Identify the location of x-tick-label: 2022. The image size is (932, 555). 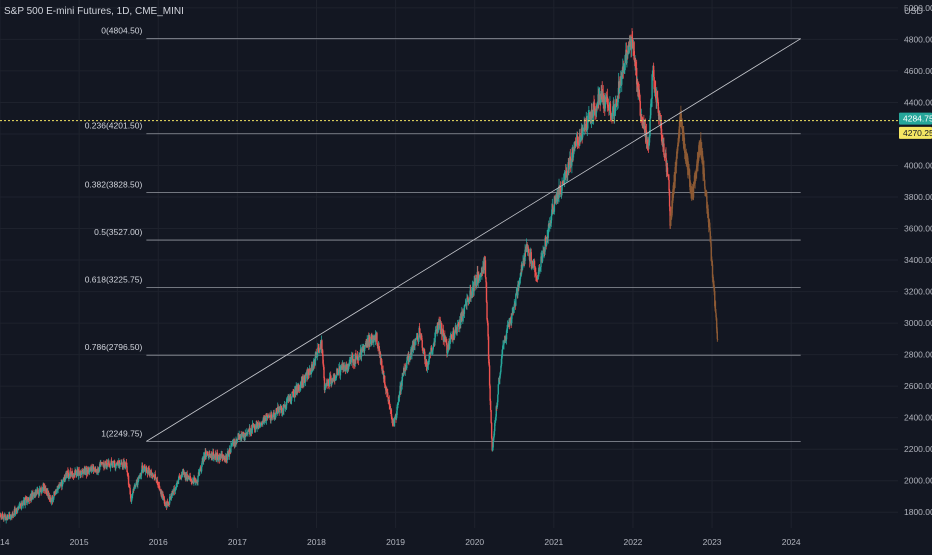
(632, 542).